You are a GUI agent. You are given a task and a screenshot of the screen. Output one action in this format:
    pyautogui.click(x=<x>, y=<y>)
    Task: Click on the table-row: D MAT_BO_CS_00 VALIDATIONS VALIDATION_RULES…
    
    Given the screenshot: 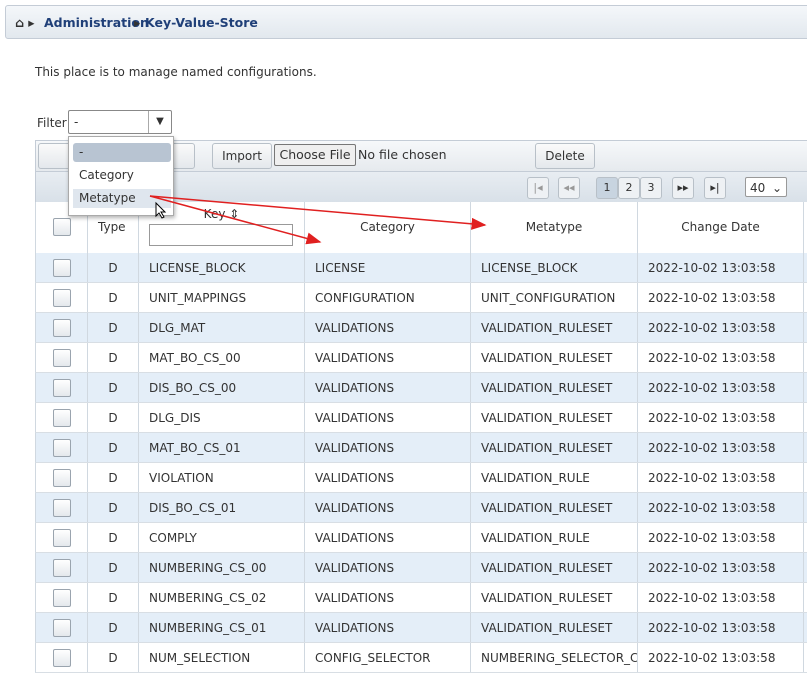 What is the action you would take?
    pyautogui.click(x=421, y=358)
    